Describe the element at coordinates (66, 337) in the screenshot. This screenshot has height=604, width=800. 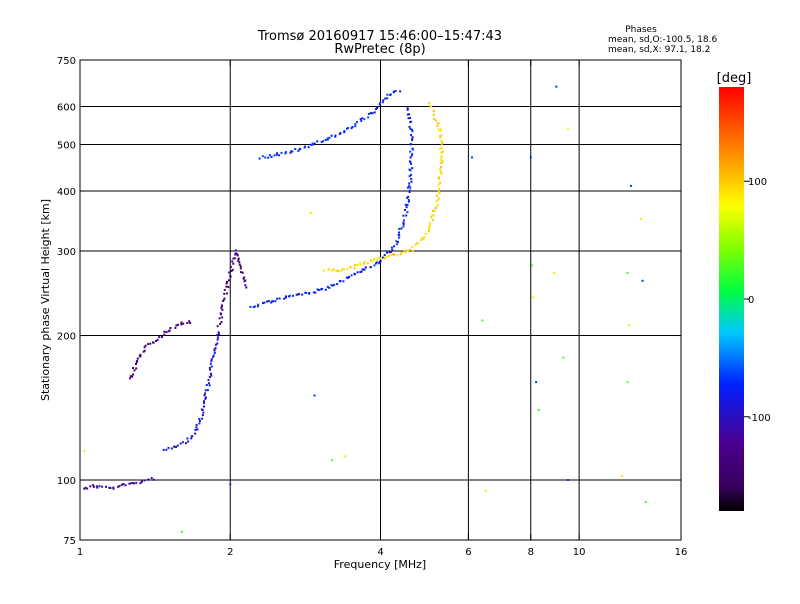
I see `y-tick-label: 200` at that location.